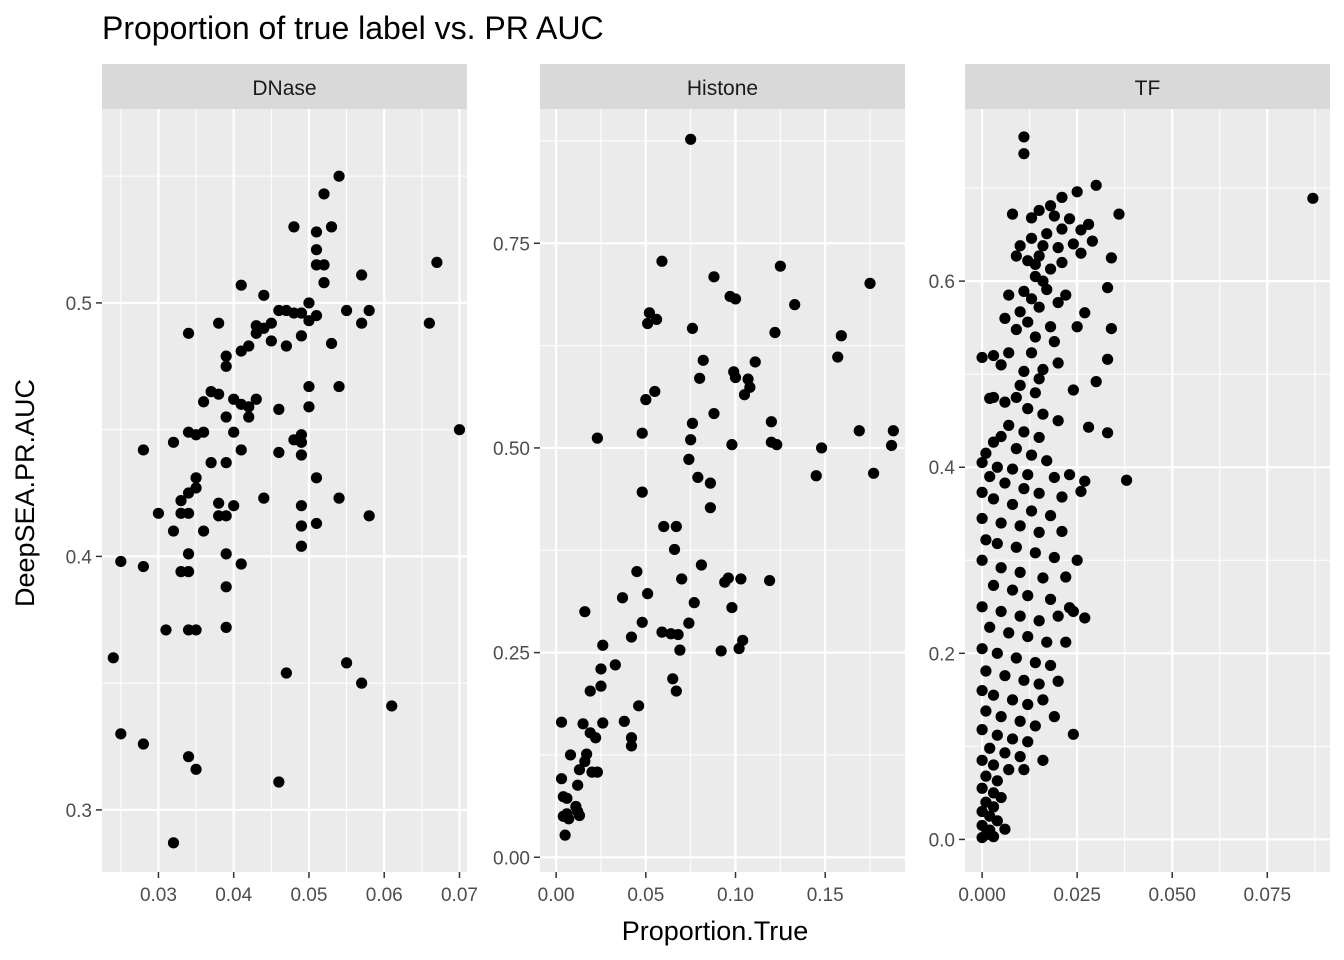 The width and height of the screenshot is (1344, 960). What do you see at coordinates (1077, 895) in the screenshot?
I see `x-tick-label: 0.025` at bounding box center [1077, 895].